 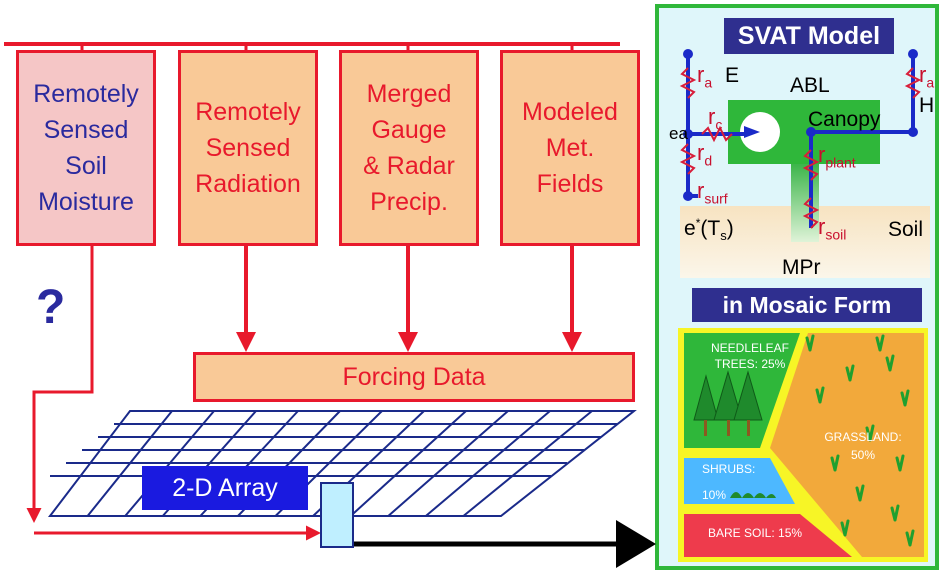 What do you see at coordinates (739, 481) in the screenshot?
I see `shrubs-patch` at bounding box center [739, 481].